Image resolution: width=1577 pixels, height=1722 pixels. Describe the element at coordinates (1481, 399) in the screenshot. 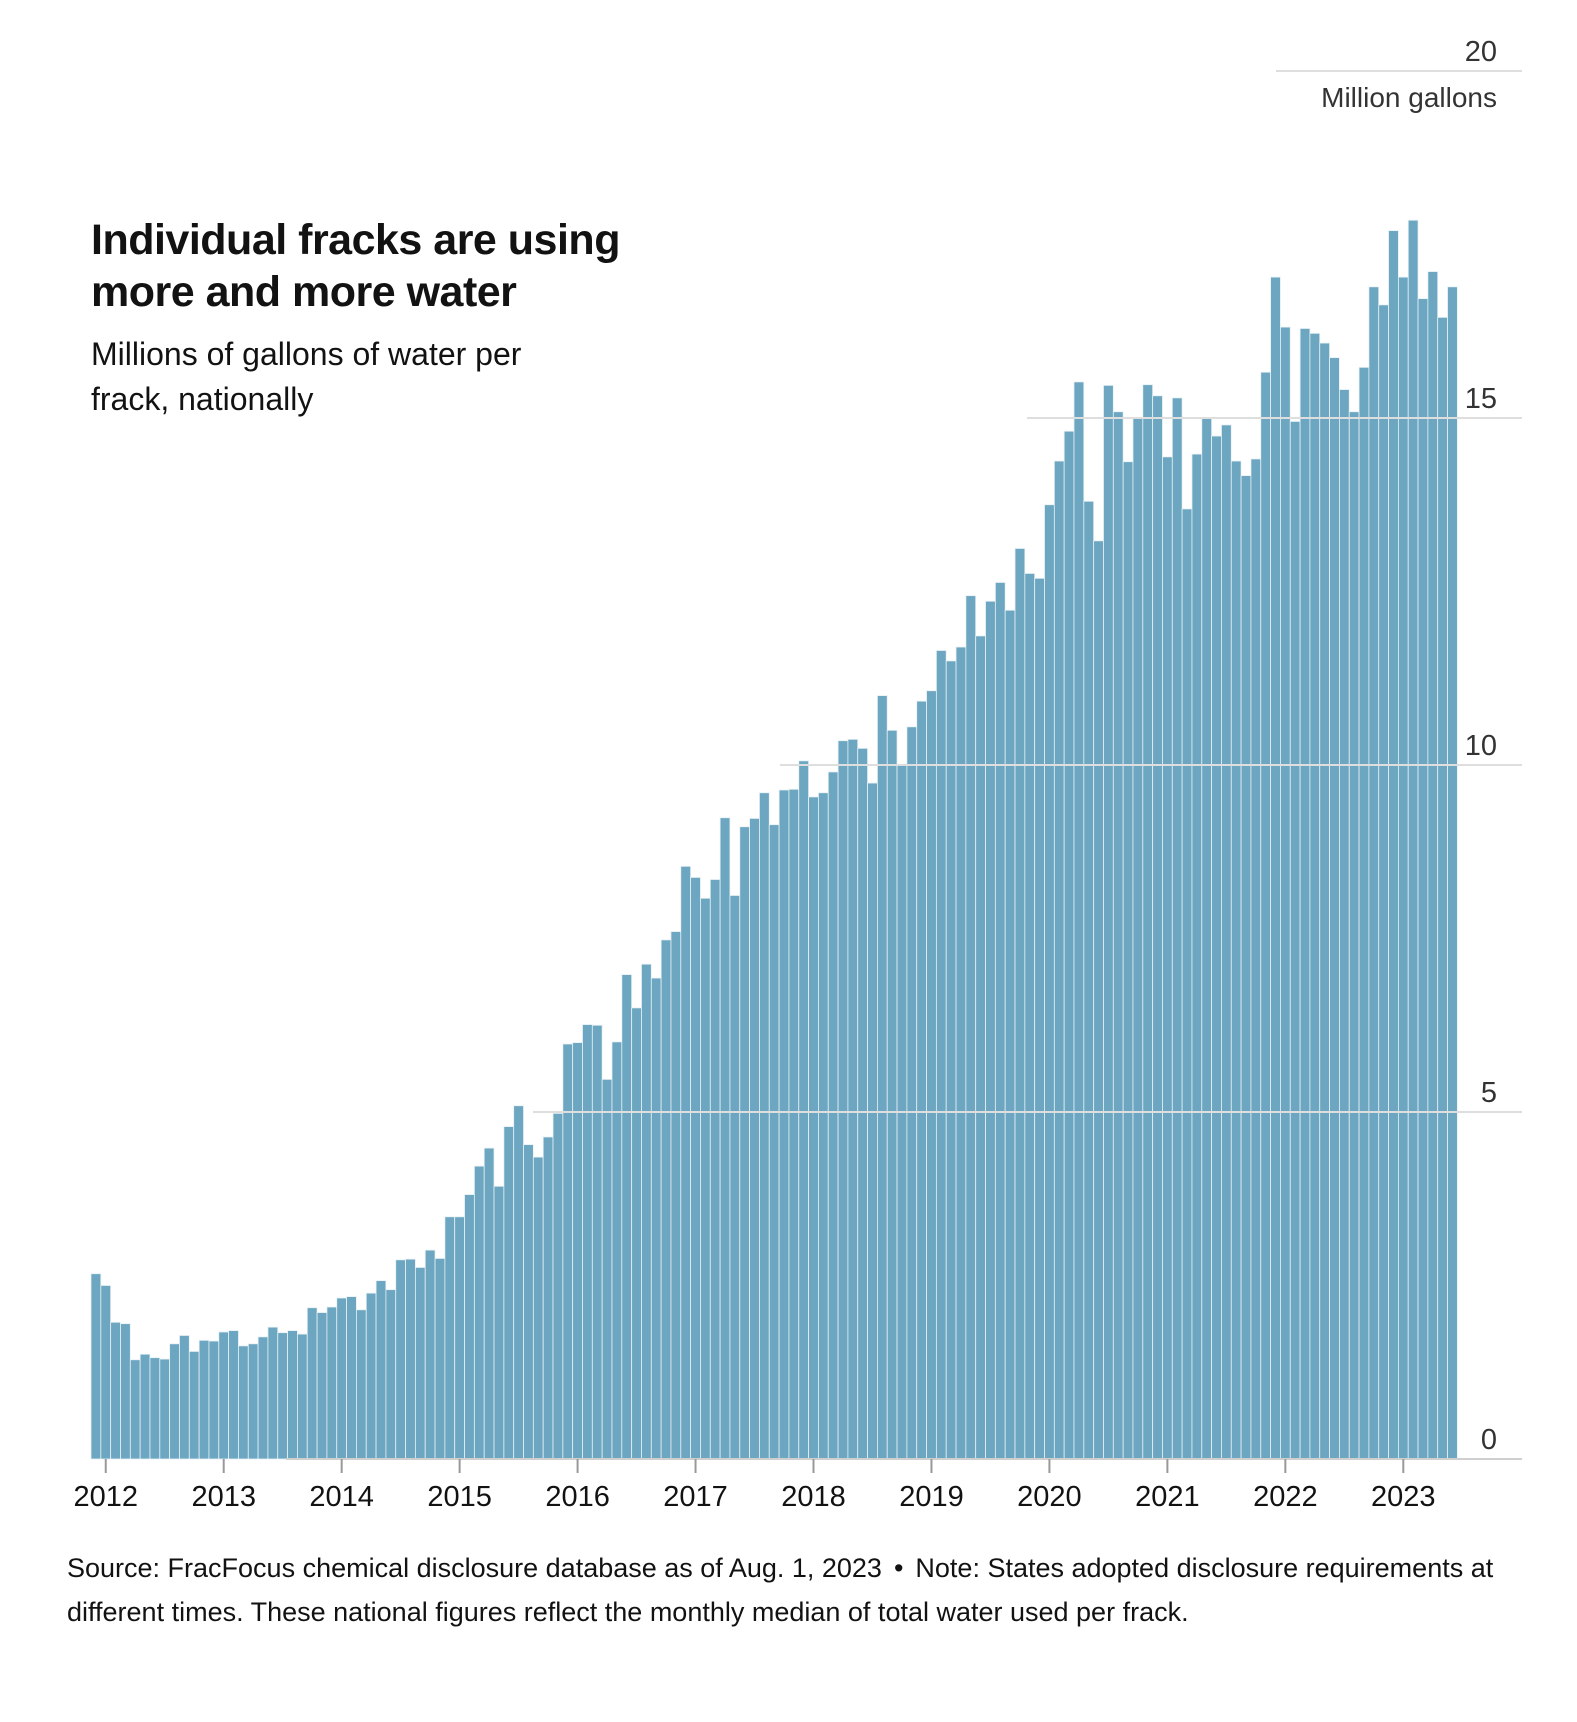

I see `y-tick-label: 15` at that location.